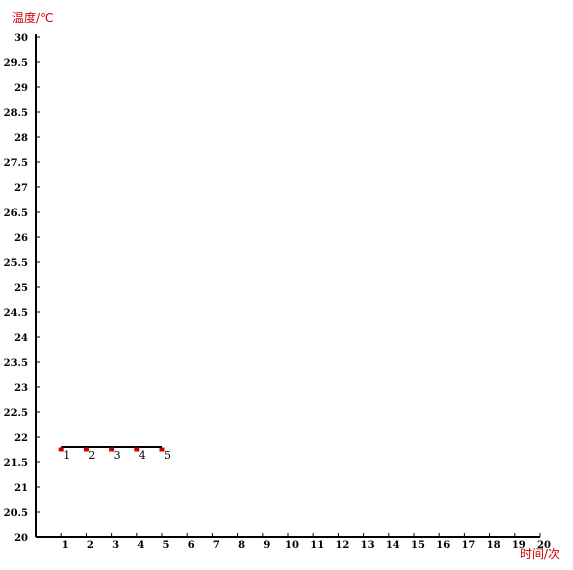 Image resolution: width=573 pixels, height=570 pixels. I want to click on x-tick-label: 14, so click(393, 545).